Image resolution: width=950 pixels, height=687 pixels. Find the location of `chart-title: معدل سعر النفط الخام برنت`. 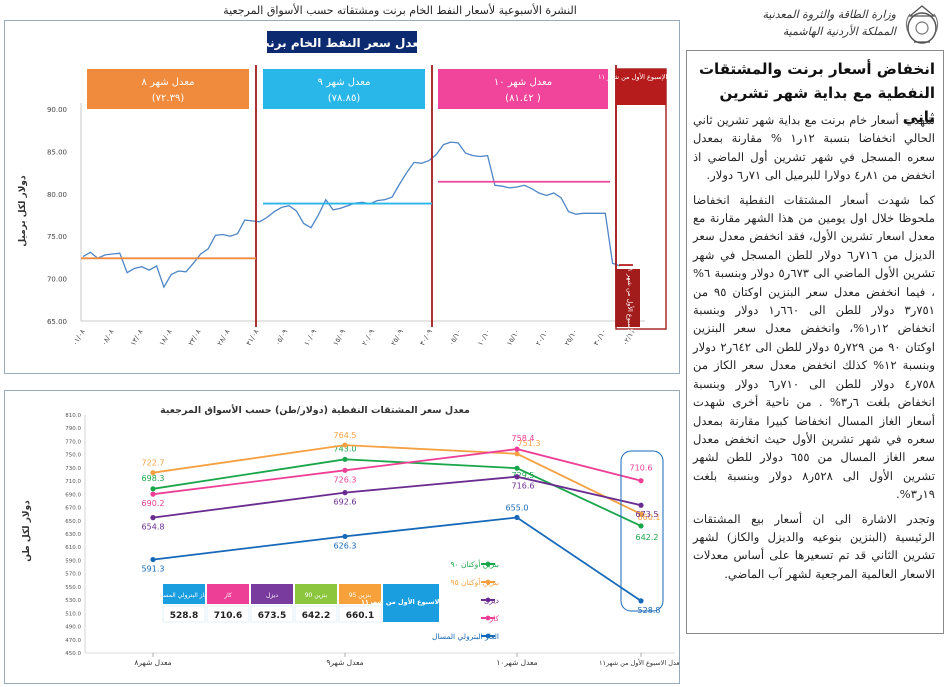

chart-title: معدل سعر النفط الخام برنت is located at coordinates (341, 43).